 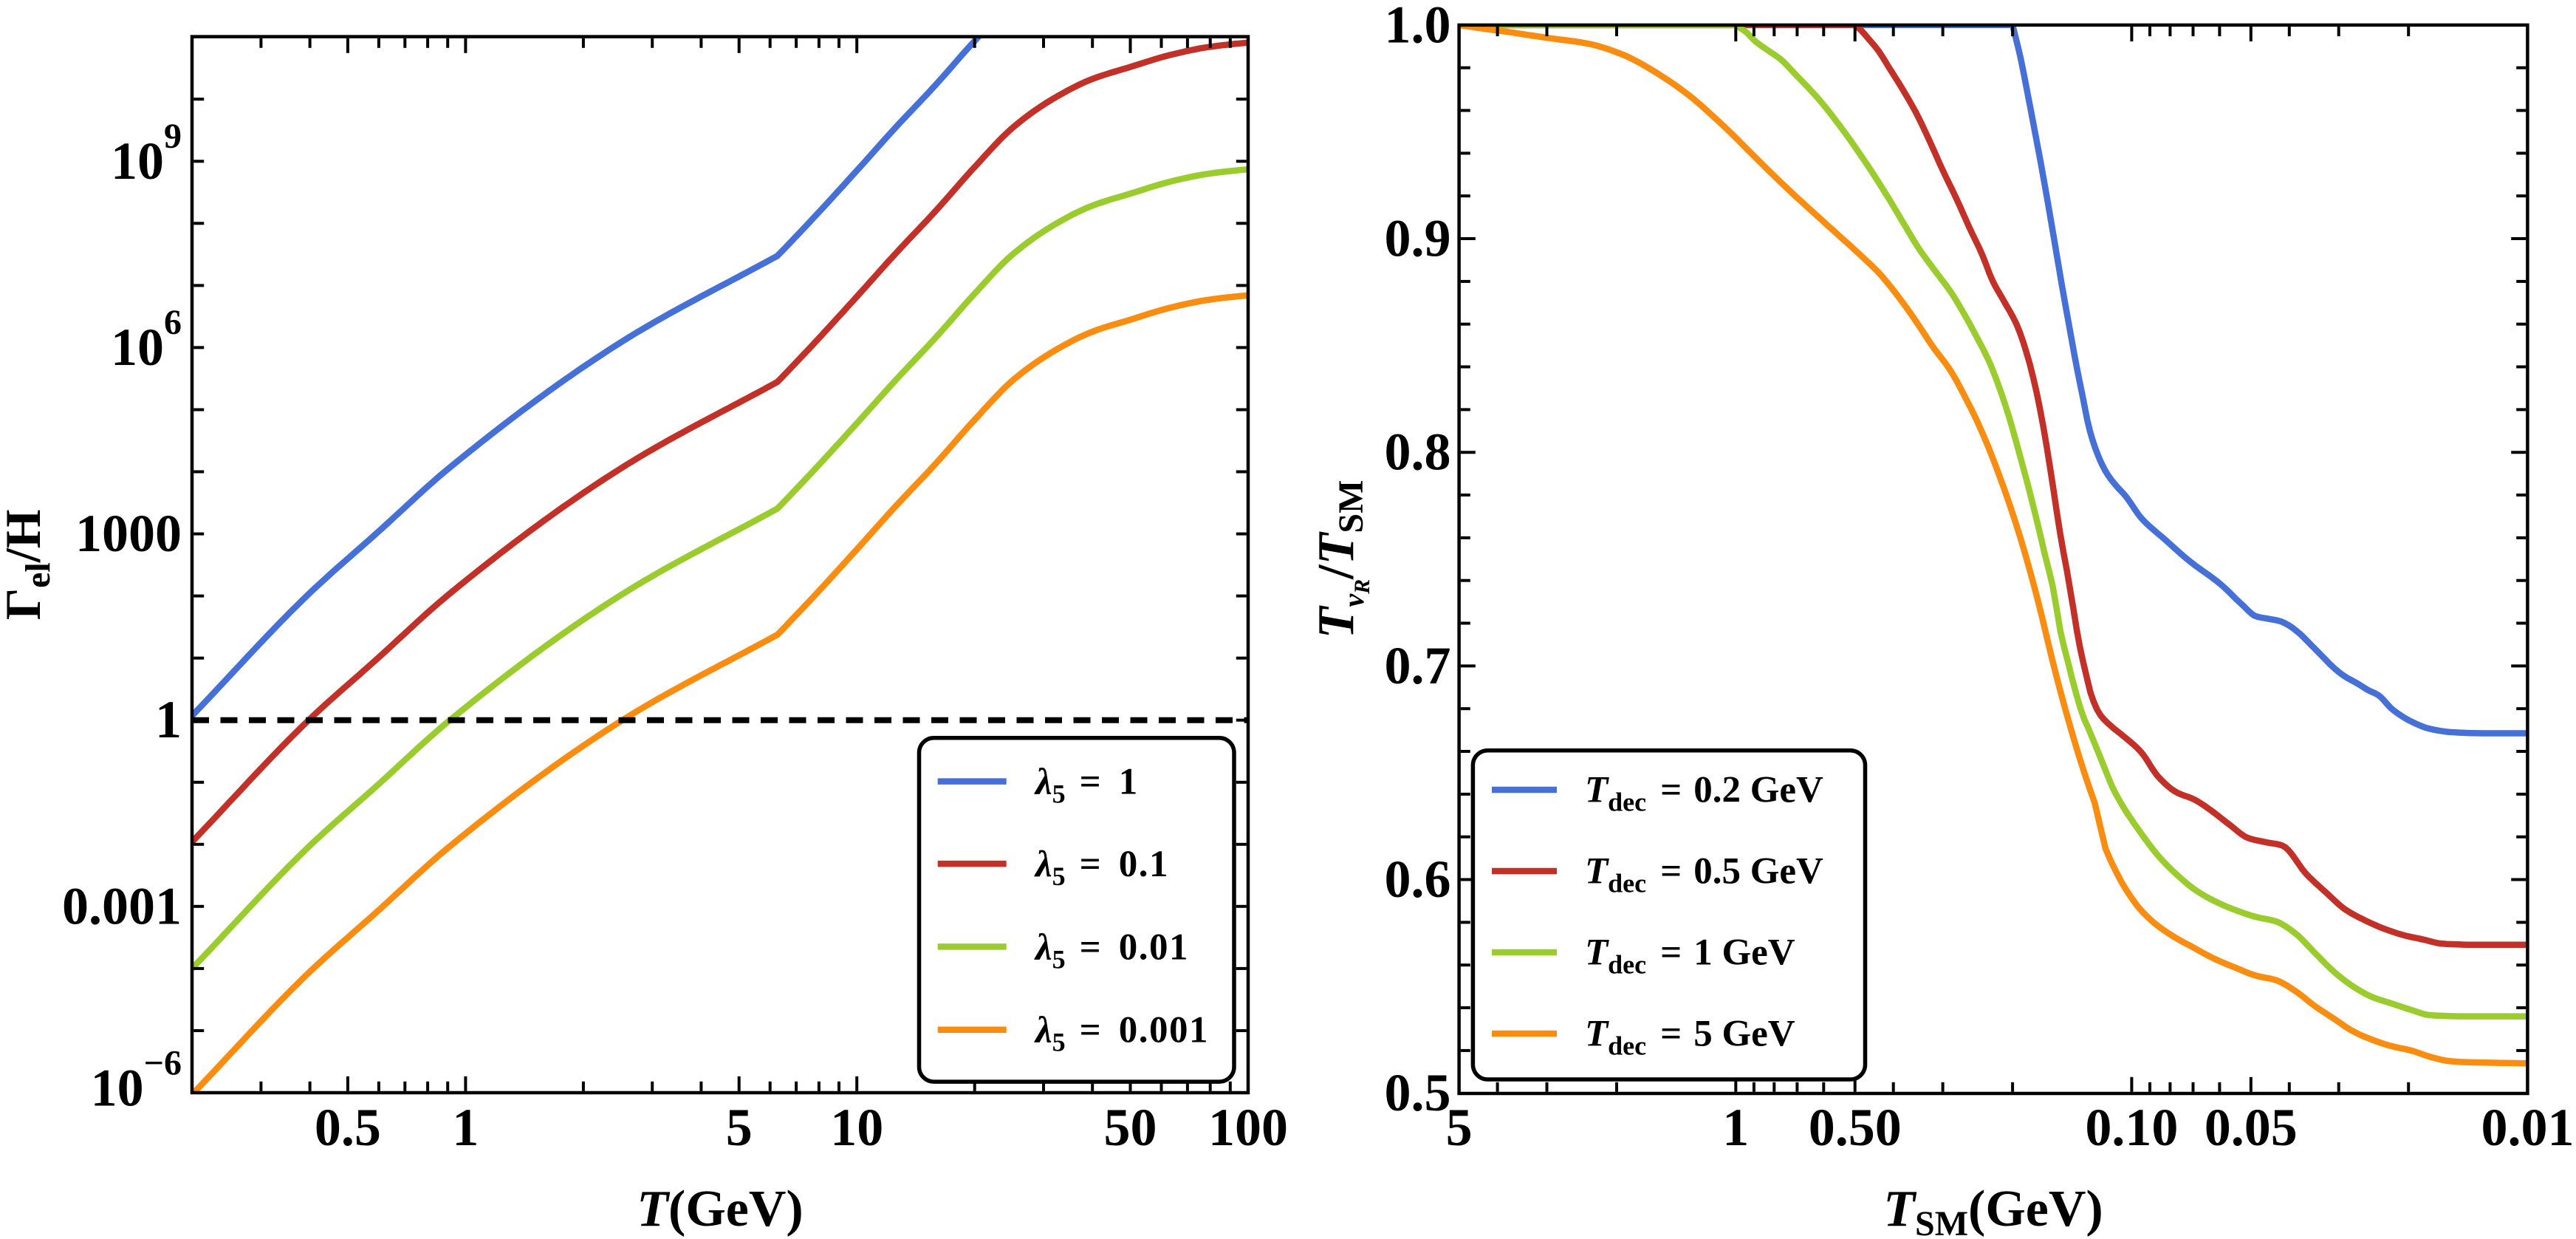 I want to click on svg-text: 0.001, so click(x=122, y=905).